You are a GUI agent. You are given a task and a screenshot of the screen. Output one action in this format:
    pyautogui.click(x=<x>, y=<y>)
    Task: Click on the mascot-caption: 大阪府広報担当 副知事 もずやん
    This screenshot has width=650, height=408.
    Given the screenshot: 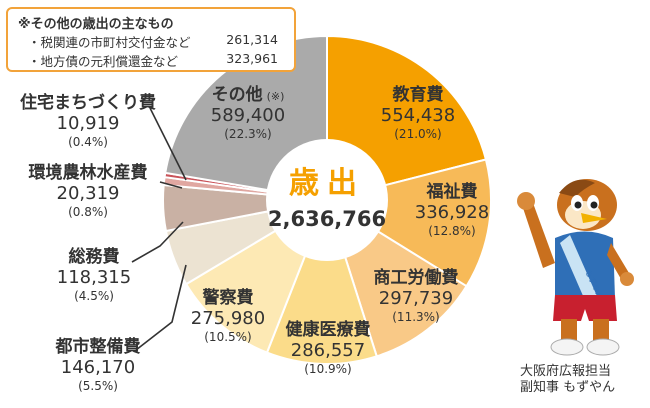 What is the action you would take?
    pyautogui.click(x=582, y=380)
    